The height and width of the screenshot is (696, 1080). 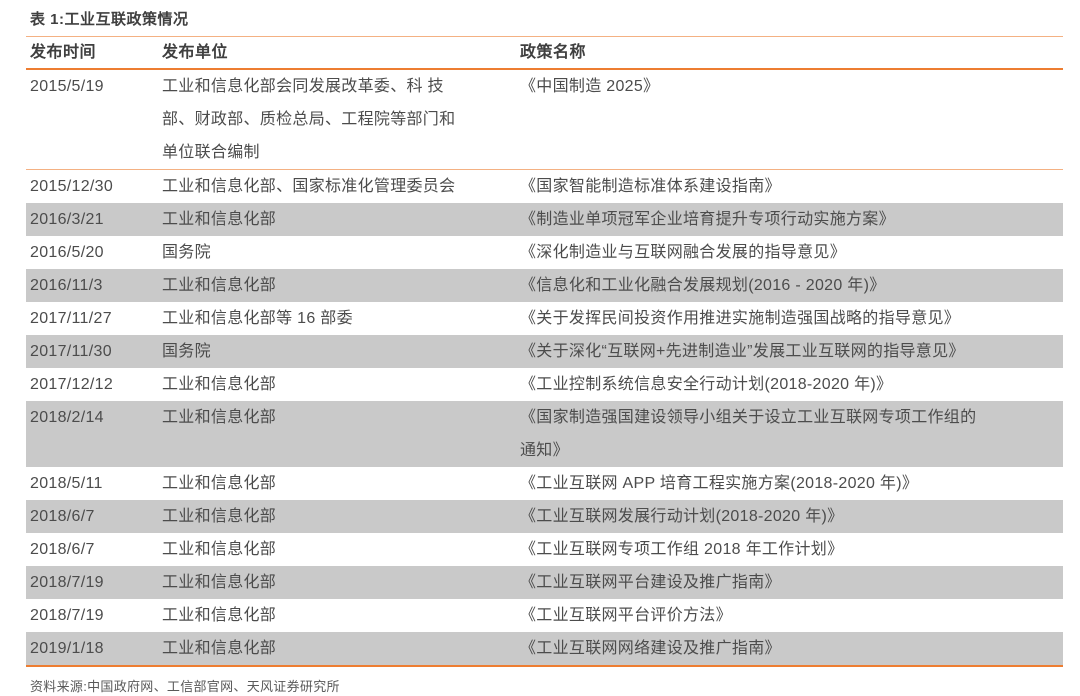 I want to click on cell-unit: 工业和信息化部、国家标准化管理委员会, so click(x=309, y=186).